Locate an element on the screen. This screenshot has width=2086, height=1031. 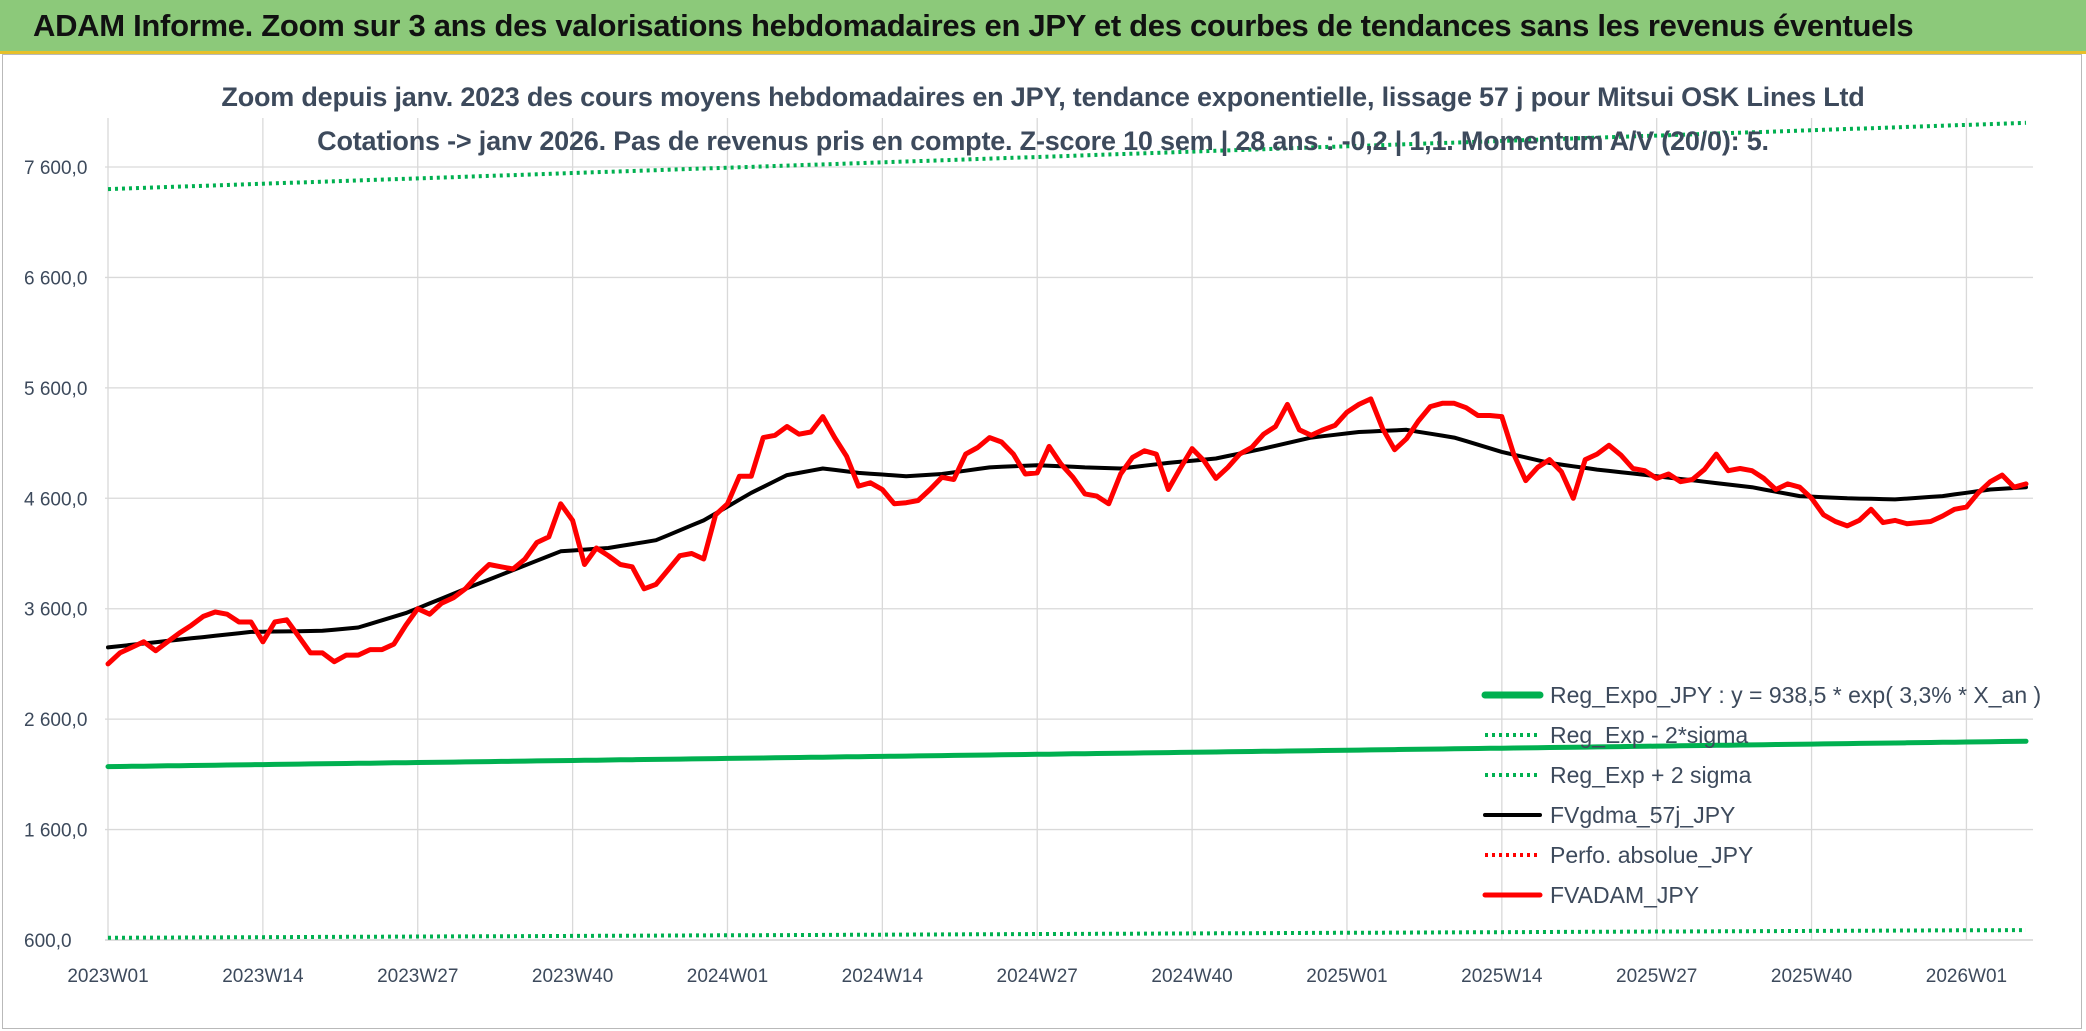
x-tick-label: 2023W14 is located at coordinates (263, 976).